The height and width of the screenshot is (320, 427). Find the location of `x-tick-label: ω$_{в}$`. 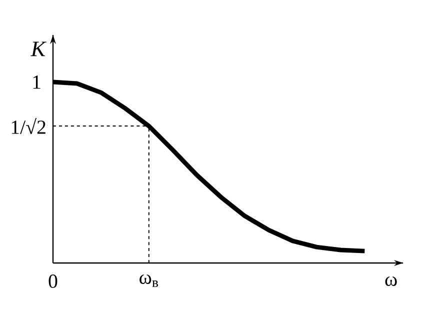

x-tick-label: ω$_{в}$ is located at coordinates (149, 280).